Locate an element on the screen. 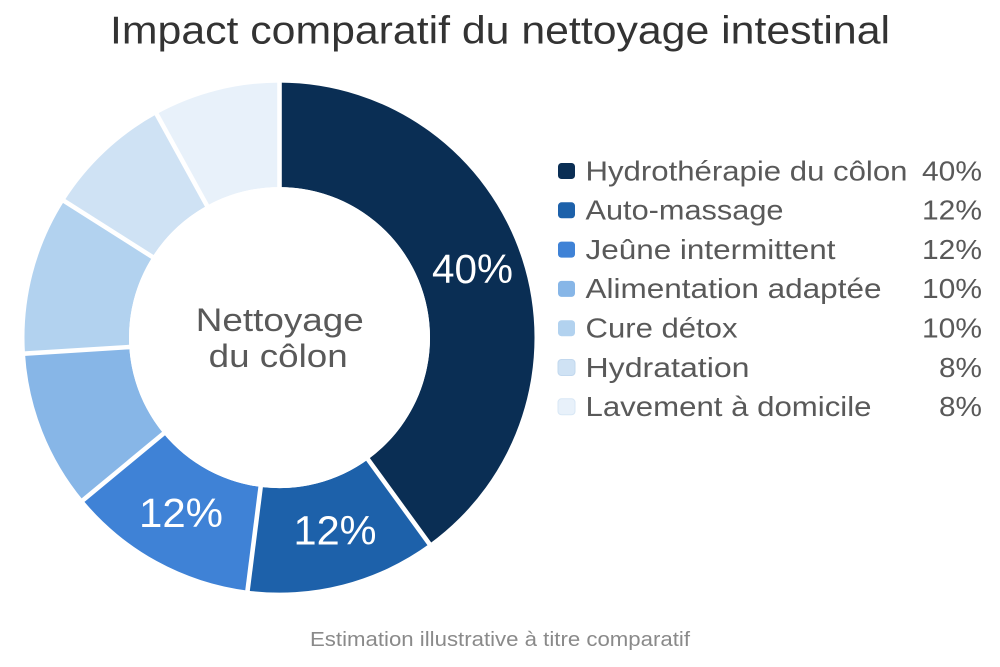 The width and height of the screenshot is (1000, 667). svg-text: Lavement à domicile is located at coordinates (729, 406).